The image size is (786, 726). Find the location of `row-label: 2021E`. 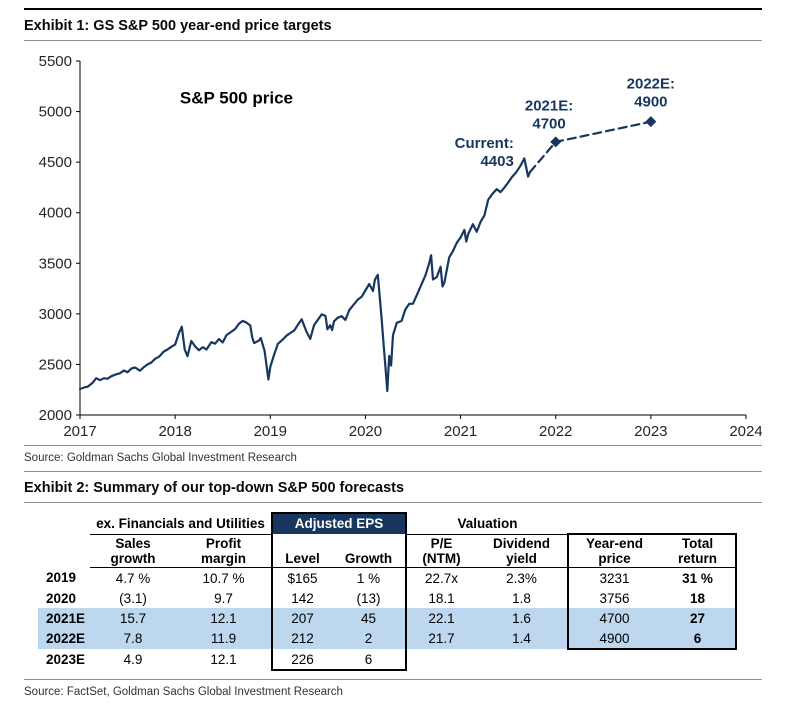

row-label: 2021E is located at coordinates (64, 618).